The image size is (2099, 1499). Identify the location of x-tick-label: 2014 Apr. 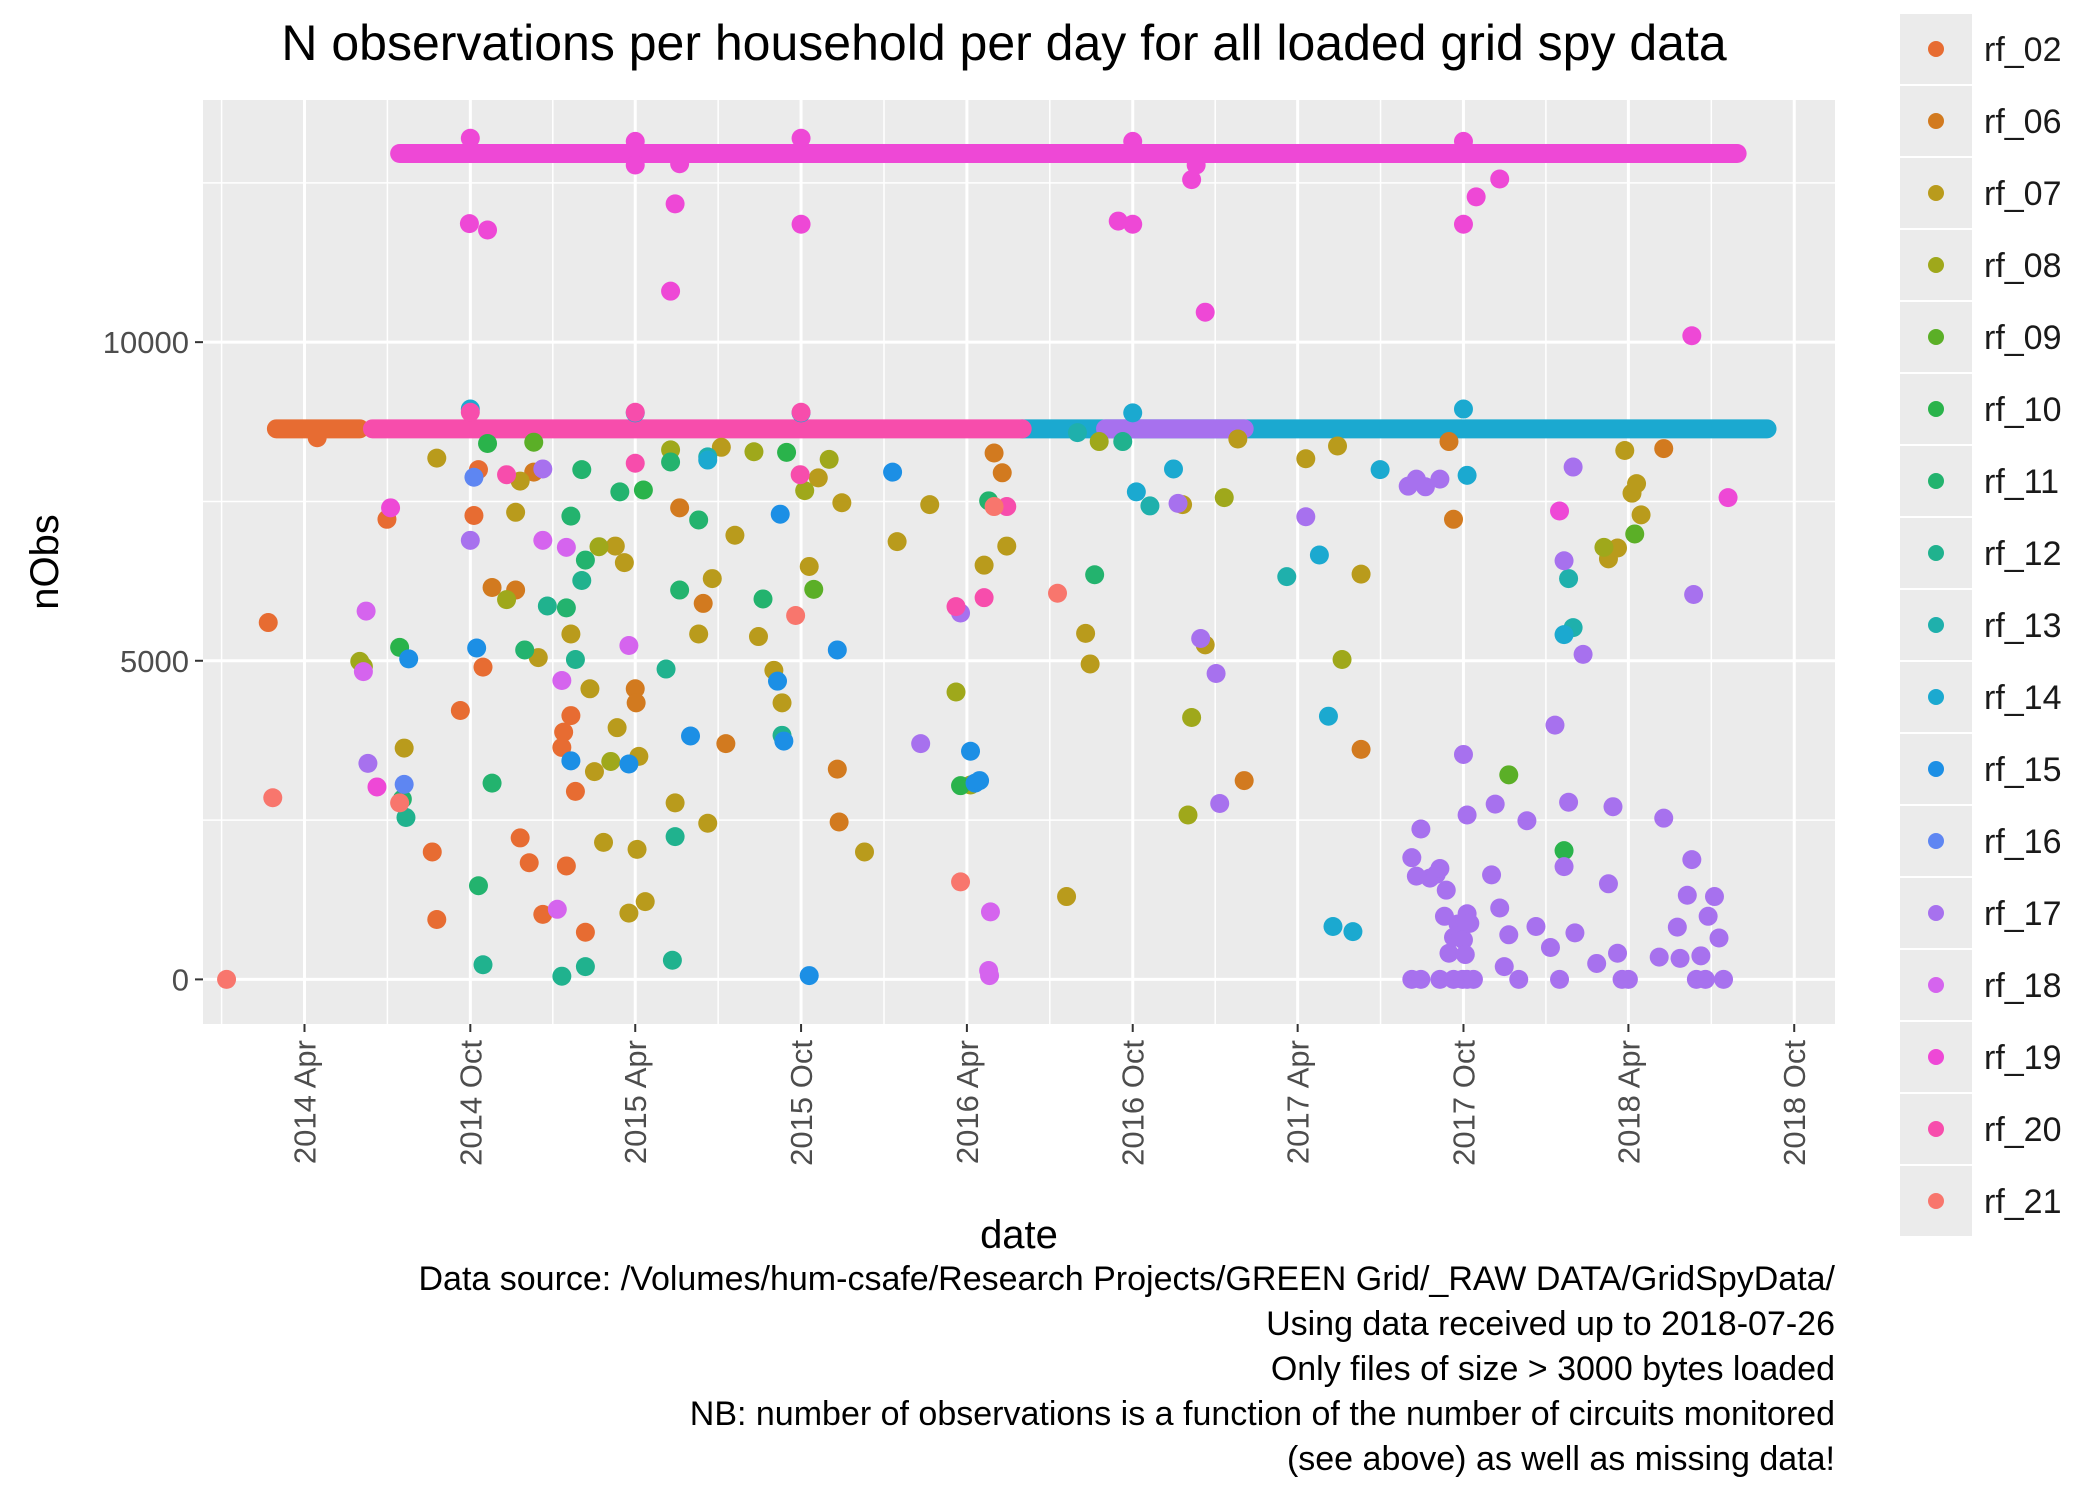
(304, 1102).